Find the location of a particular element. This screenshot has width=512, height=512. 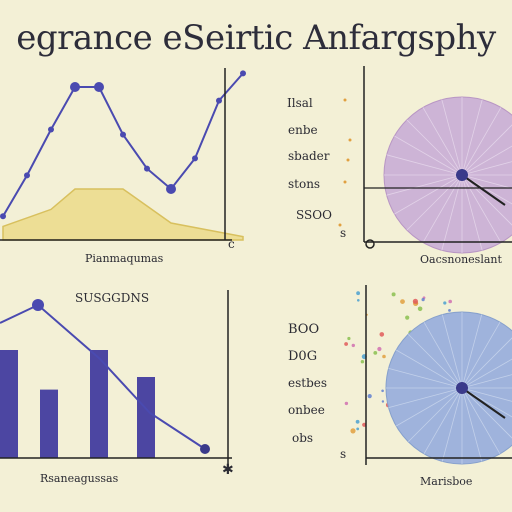

legend-item: obs is located at coordinates (302, 438).